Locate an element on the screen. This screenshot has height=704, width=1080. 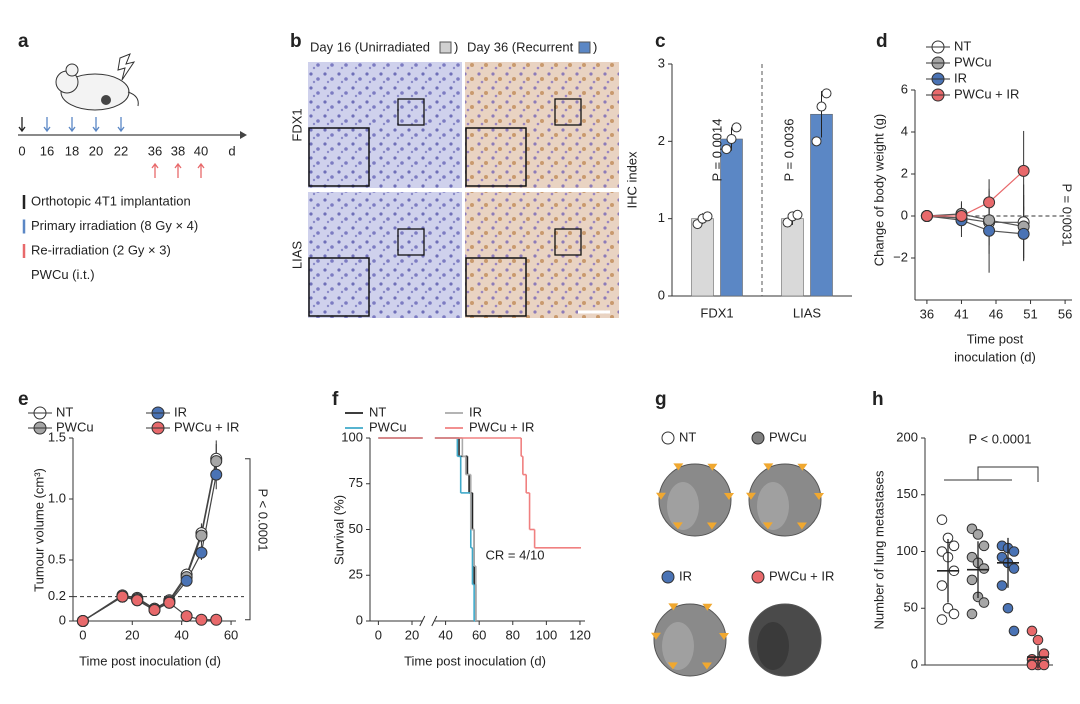
y-tick-label: 3 is located at coordinates (661, 62).